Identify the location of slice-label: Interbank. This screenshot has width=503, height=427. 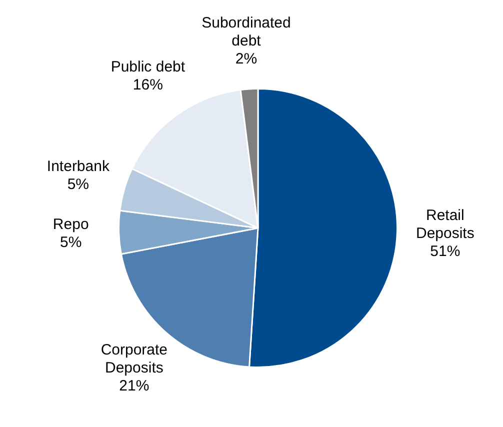
(78, 166).